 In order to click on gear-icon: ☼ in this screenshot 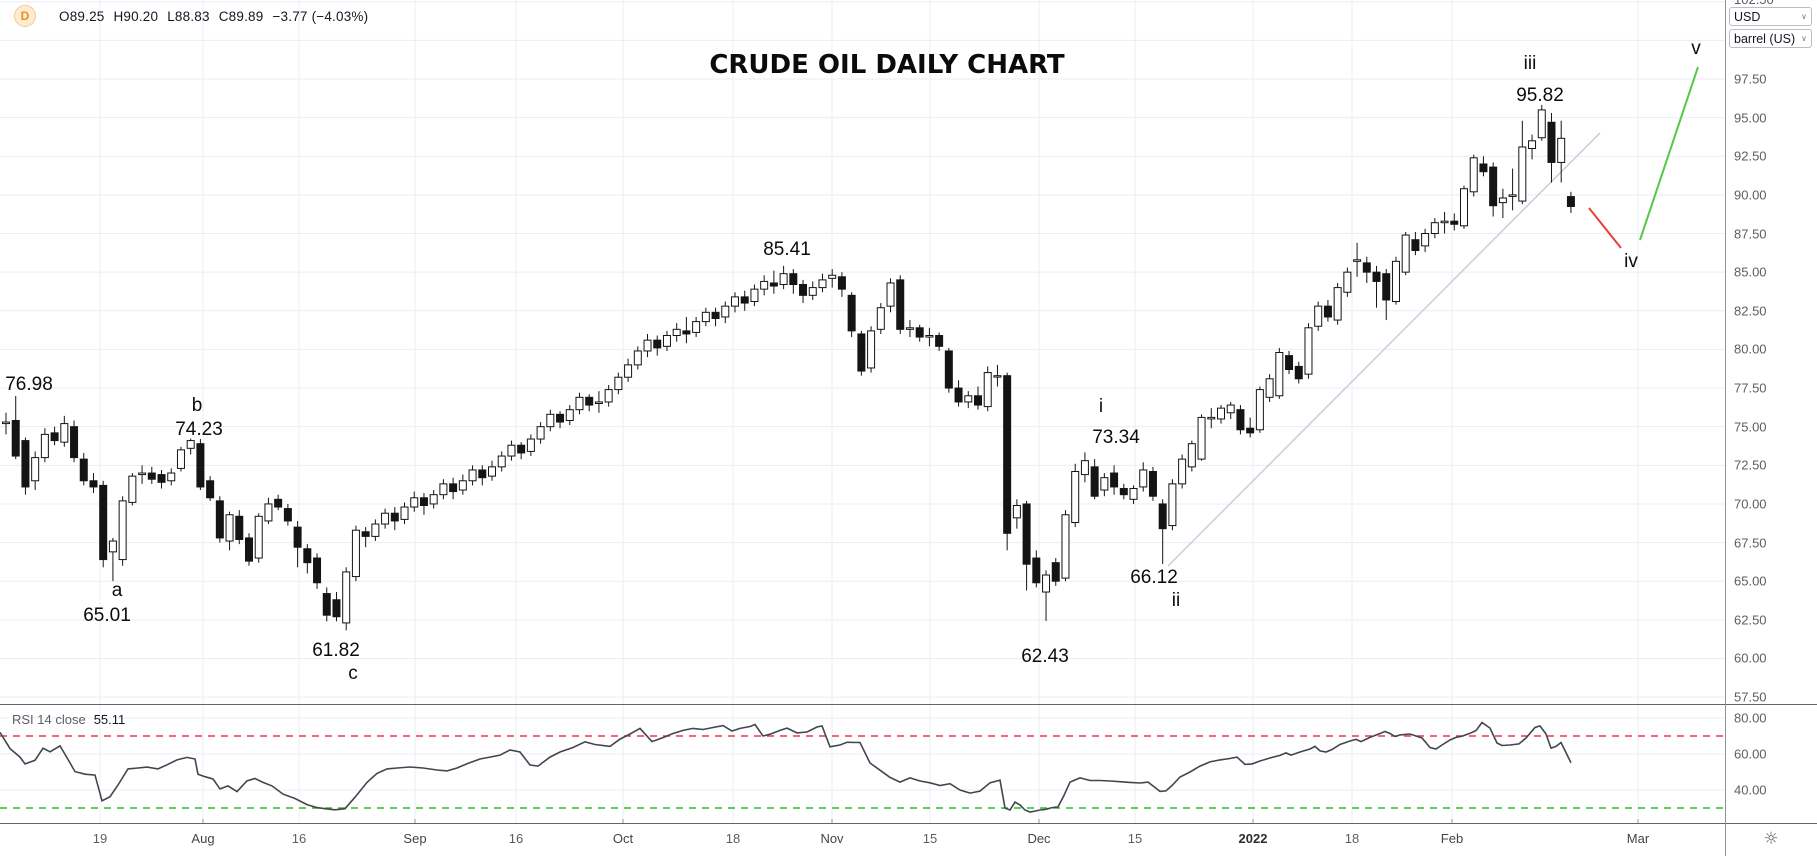, I will do `click(1771, 839)`.